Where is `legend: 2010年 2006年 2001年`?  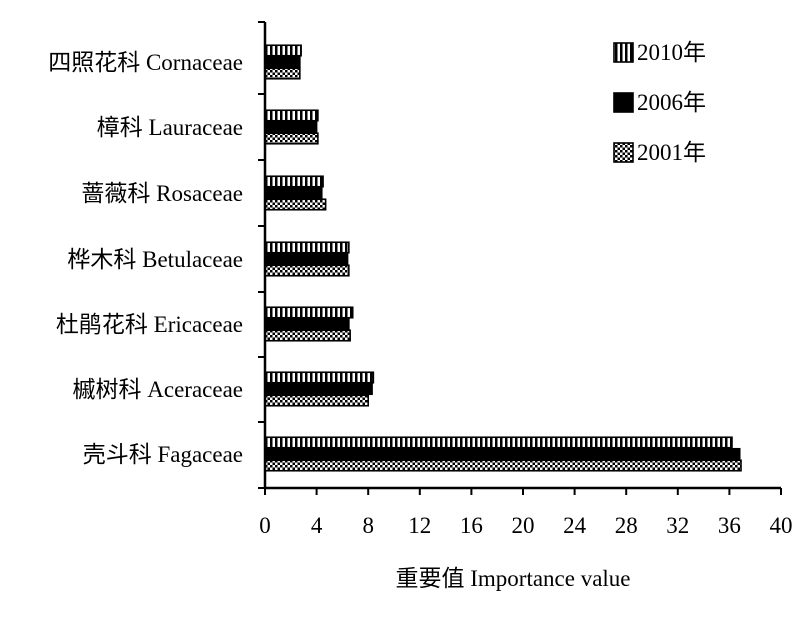 legend: 2010年 2006年 2001年 is located at coordinates (659, 102).